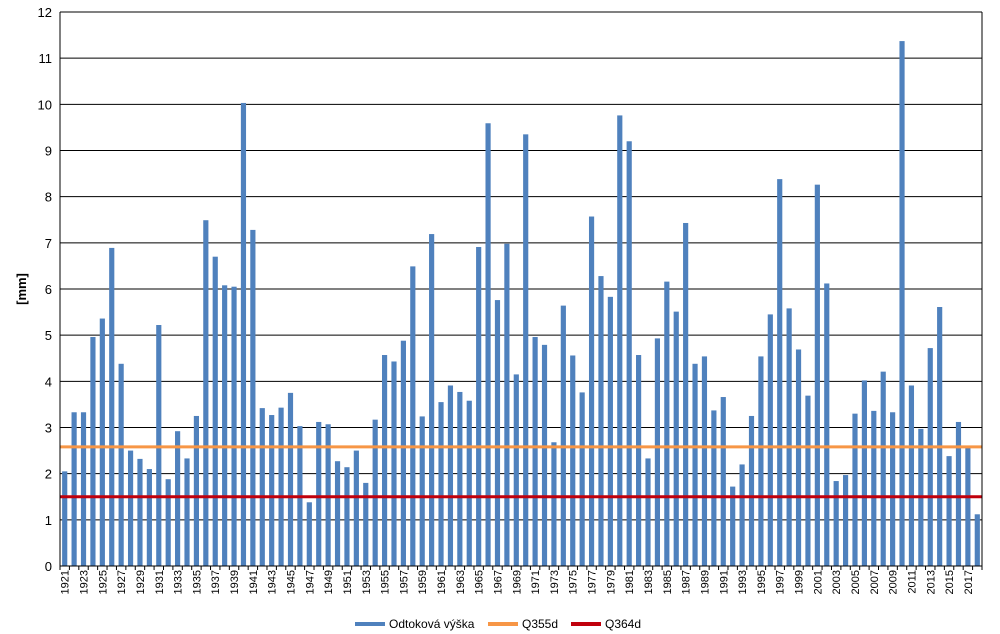 Image resolution: width=1000 pixels, height=634 pixels. What do you see at coordinates (498, 582) in the screenshot?
I see `x-tick-label: 1967` at bounding box center [498, 582].